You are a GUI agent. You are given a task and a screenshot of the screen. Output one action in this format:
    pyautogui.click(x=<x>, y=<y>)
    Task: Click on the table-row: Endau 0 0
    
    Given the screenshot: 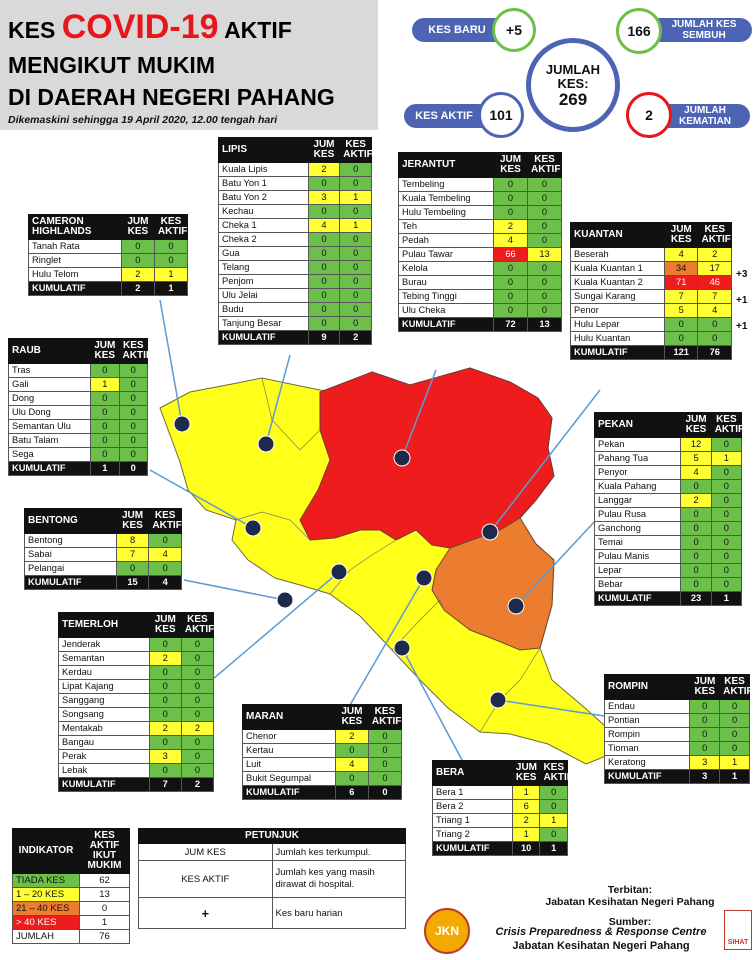 What is the action you would take?
    pyautogui.click(x=676, y=706)
    